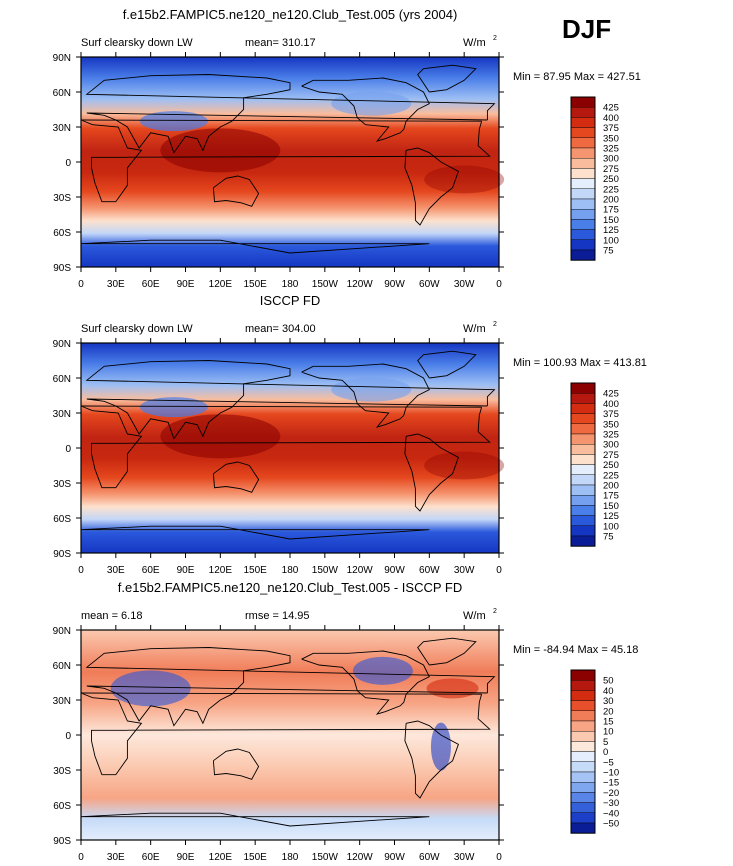 The width and height of the screenshot is (733, 866). Describe the element at coordinates (371, 103) in the screenshot. I see `na-cold` at that location.